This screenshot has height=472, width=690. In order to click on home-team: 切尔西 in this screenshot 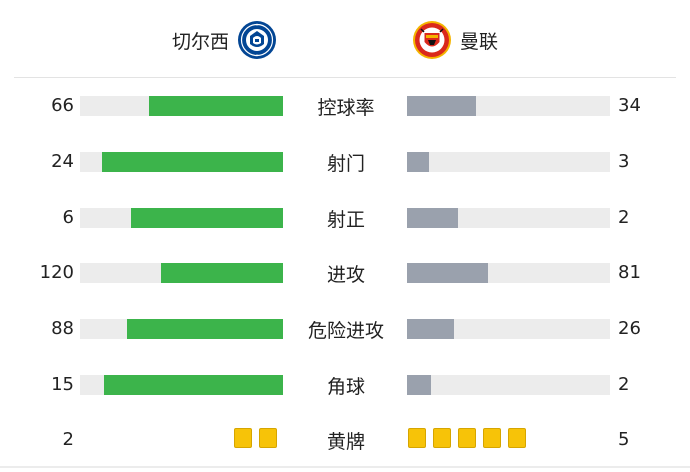, I will do `click(224, 40)`.